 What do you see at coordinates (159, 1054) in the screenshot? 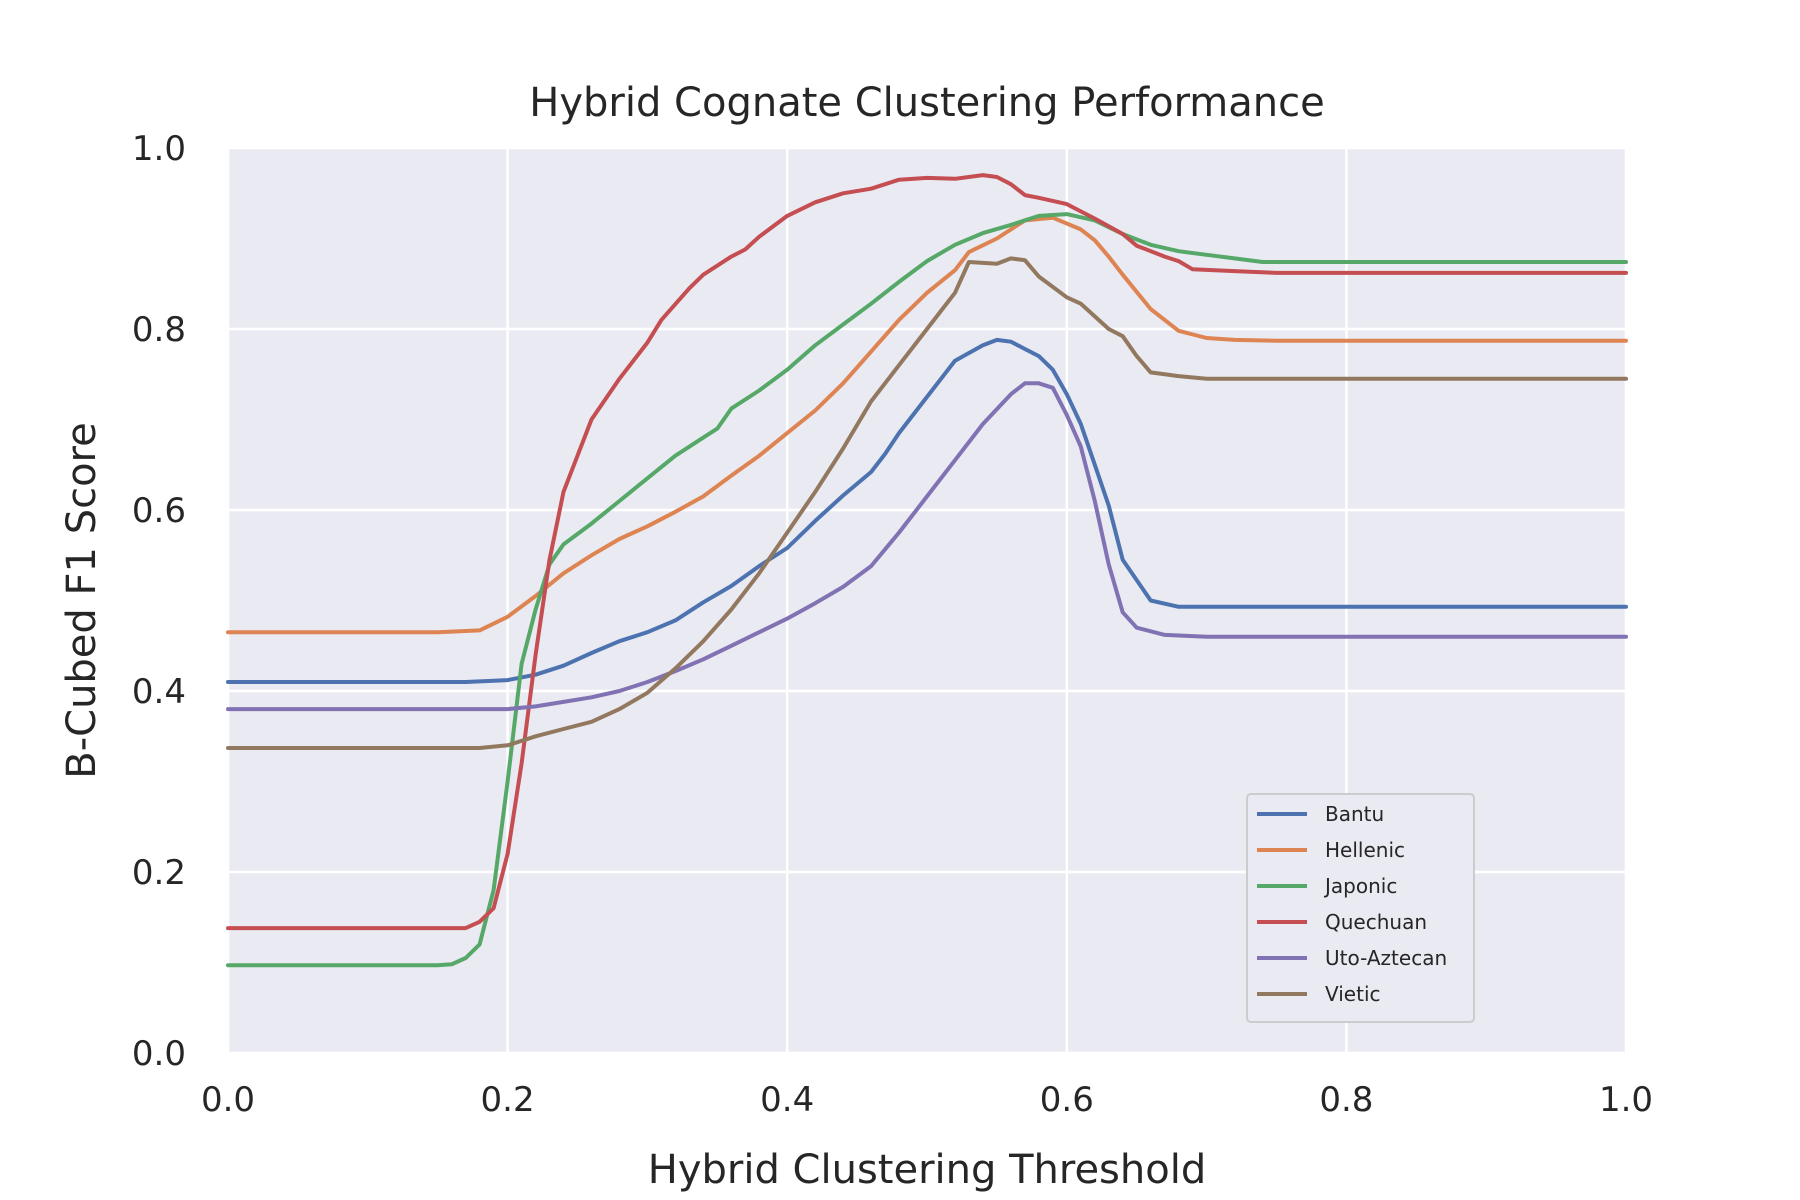
I see `y-tick-label: 0.0` at bounding box center [159, 1054].